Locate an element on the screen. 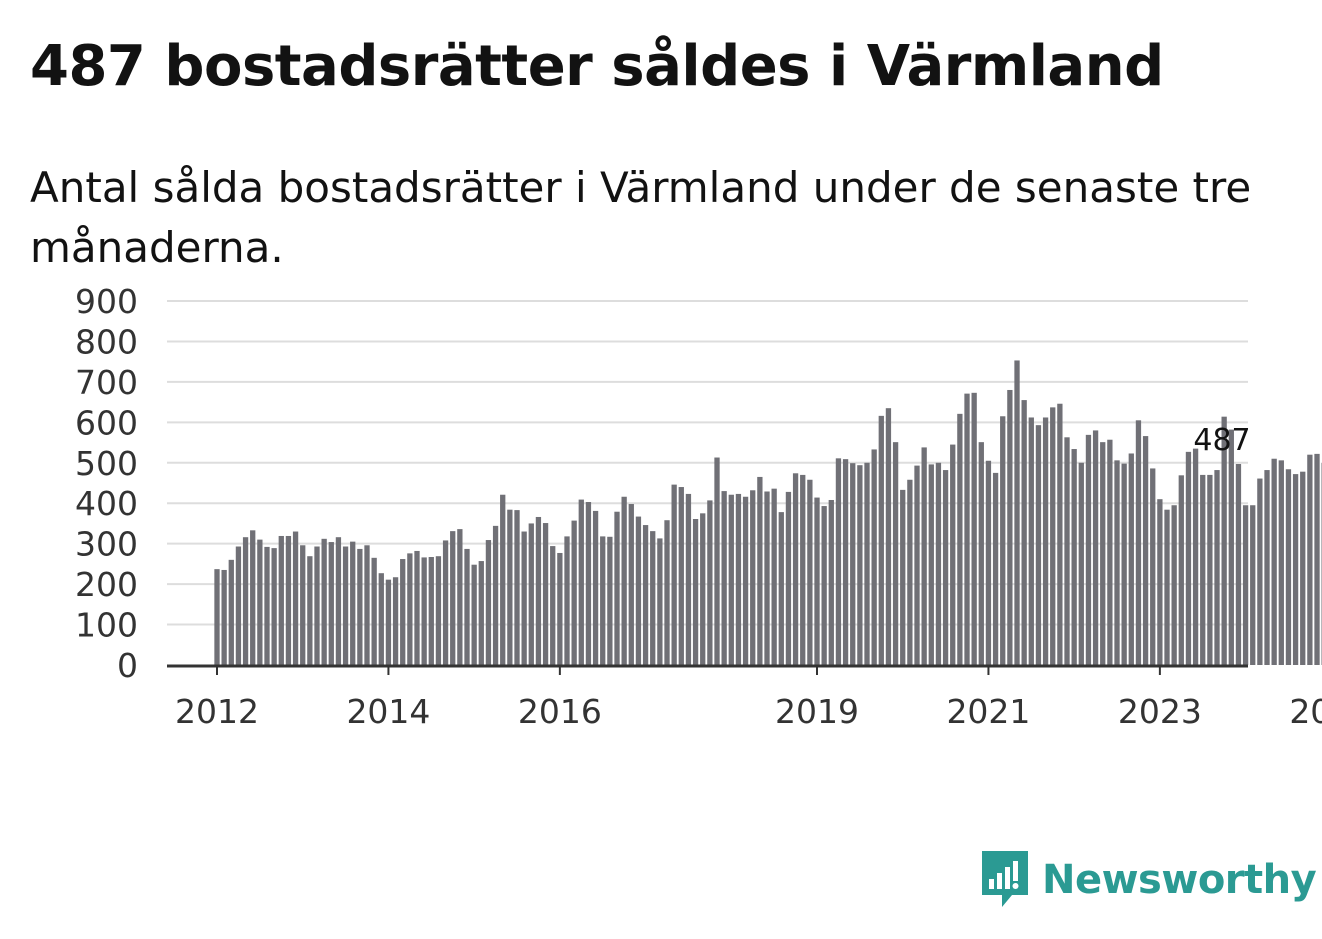 Image resolution: width=1322 pixels, height=939 pixels. brand-name: Newsworthy is located at coordinates (1179, 880).